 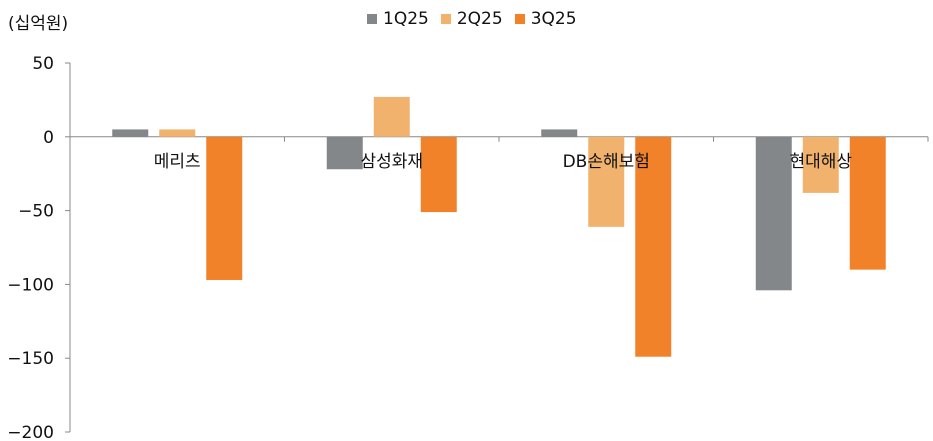 What do you see at coordinates (48, 138) in the screenshot?
I see `y-tick-label: 0` at bounding box center [48, 138].